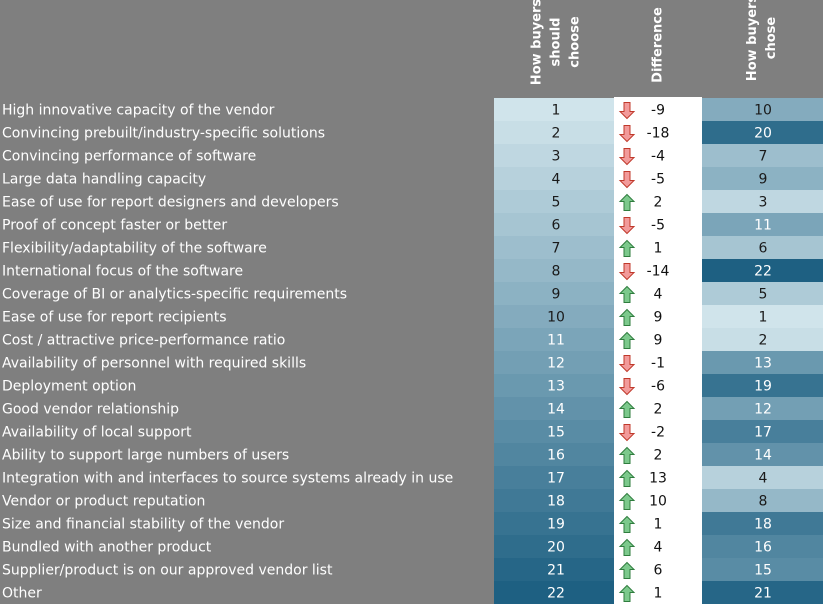 This screenshot has width=823, height=604. What do you see at coordinates (114, 318) in the screenshot?
I see `criterion-label: Ease of use for report recipients` at bounding box center [114, 318].